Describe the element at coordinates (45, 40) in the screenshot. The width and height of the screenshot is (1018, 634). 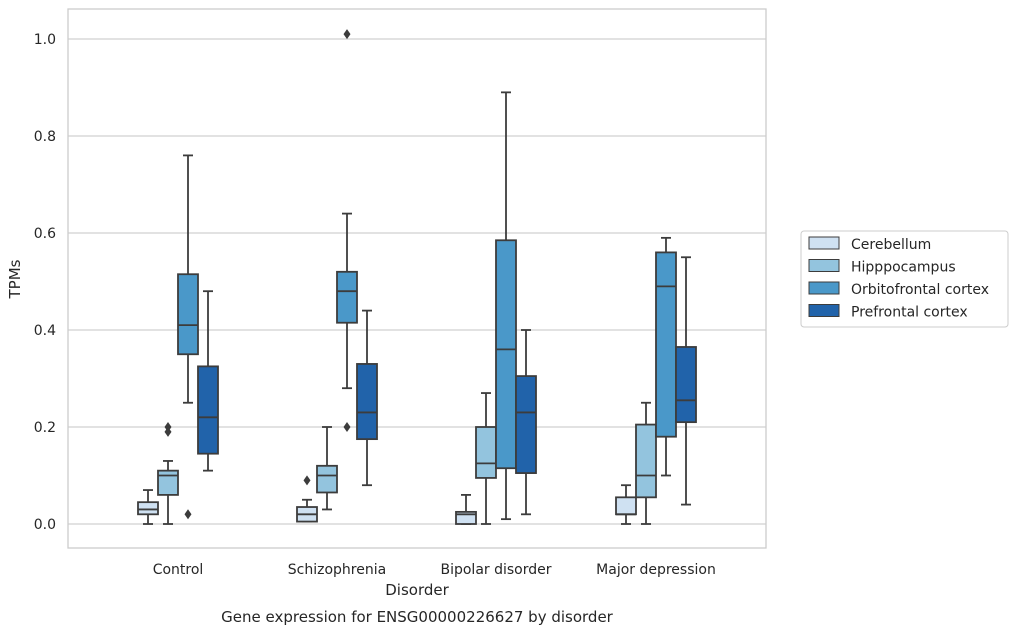
I see `y-tick-label: 1.0` at that location.